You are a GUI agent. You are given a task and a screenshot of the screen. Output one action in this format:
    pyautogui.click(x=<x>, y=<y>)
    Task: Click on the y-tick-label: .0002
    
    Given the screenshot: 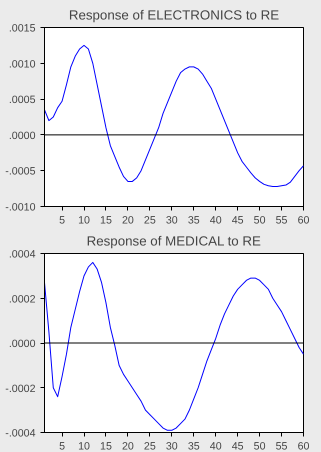 What is the action you would take?
    pyautogui.click(x=22, y=299)
    